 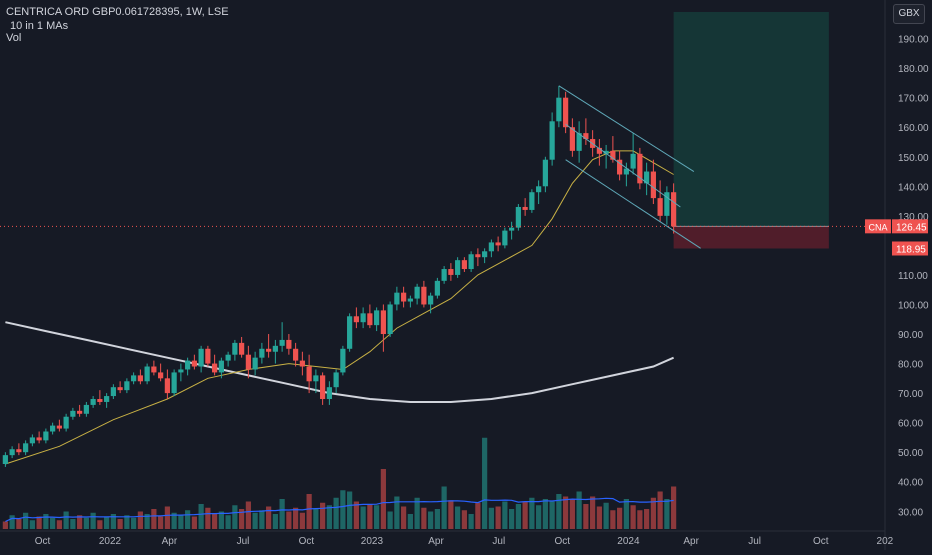 I want to click on ma-long-line, so click(x=339, y=362).